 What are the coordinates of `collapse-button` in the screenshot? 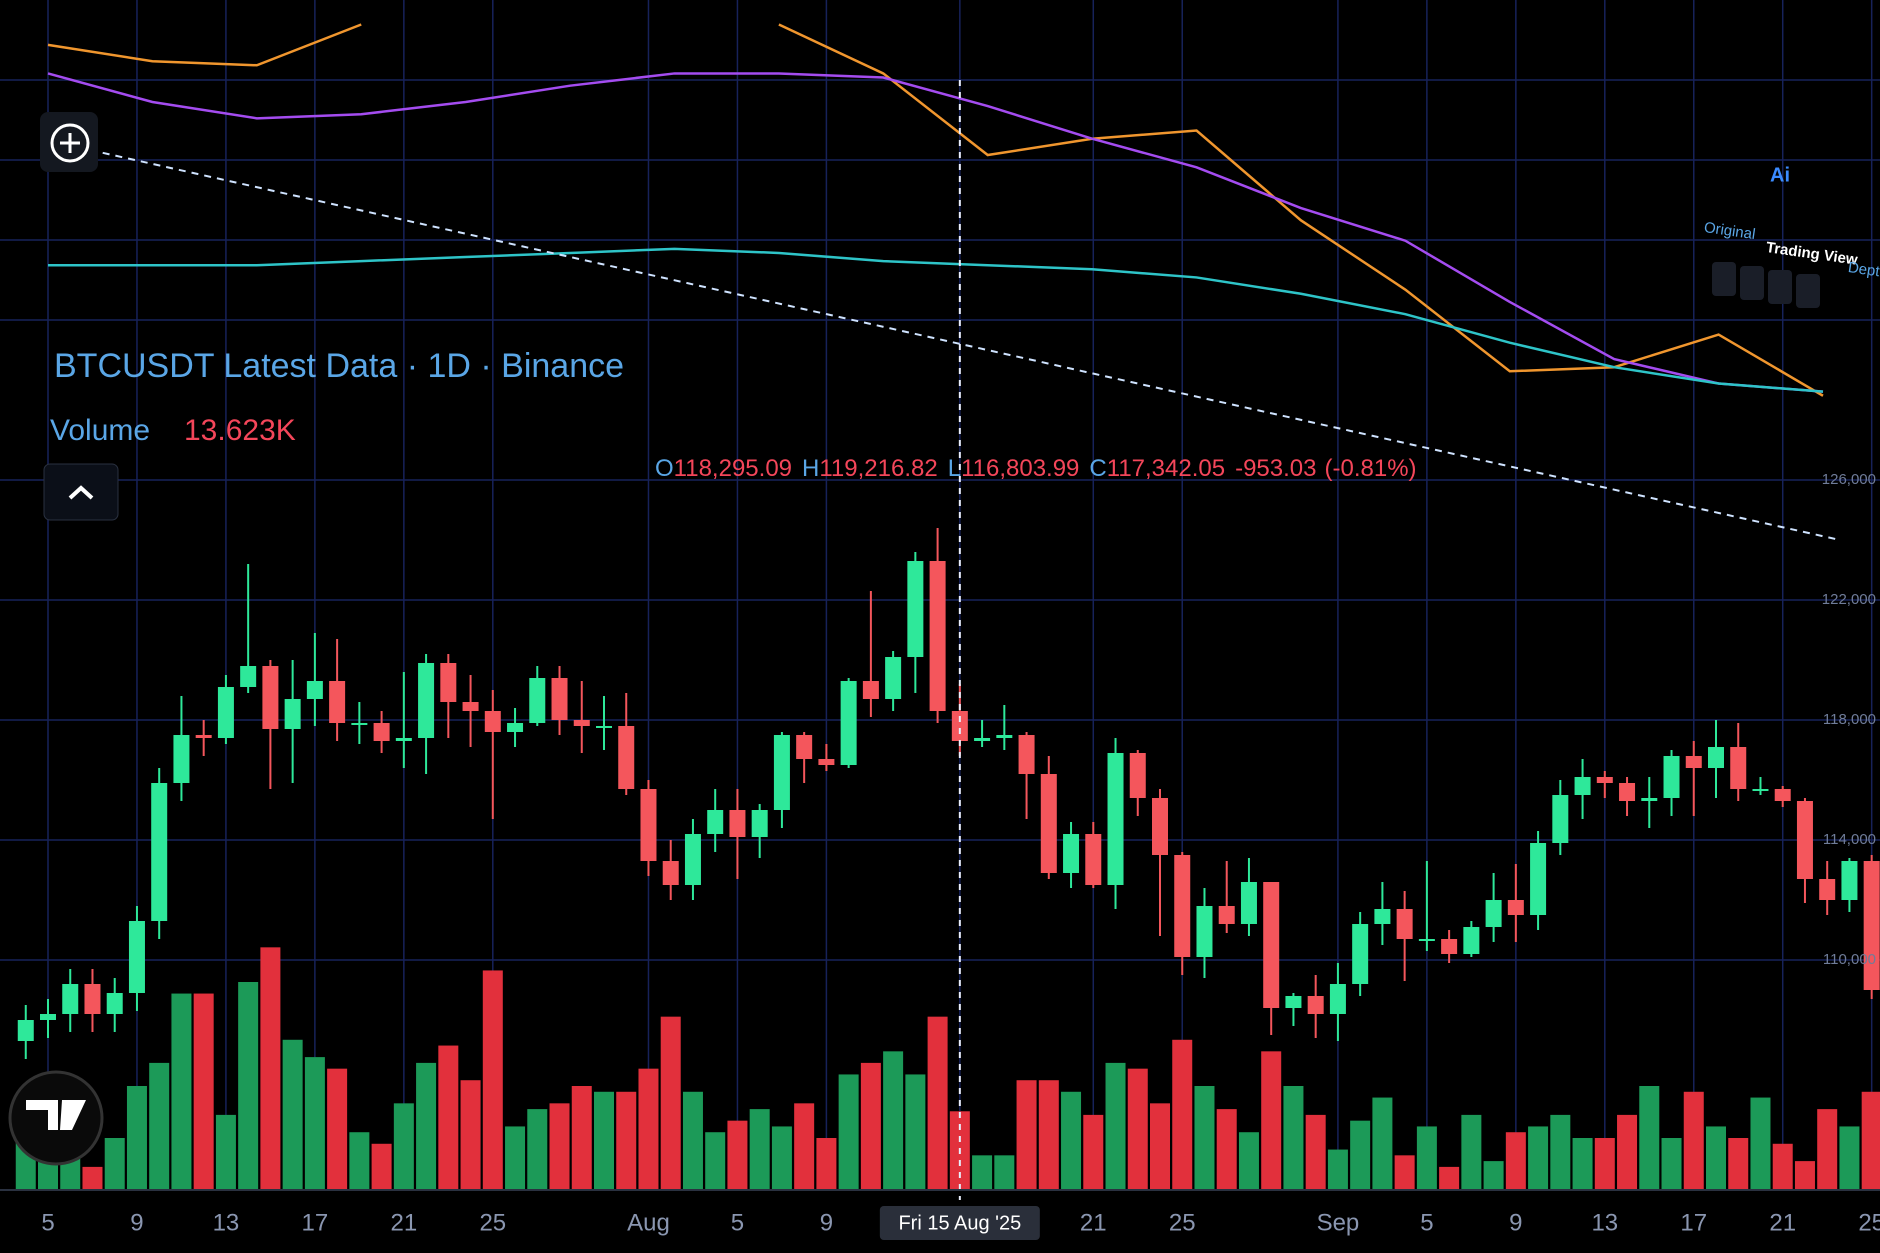 It's located at (81, 492).